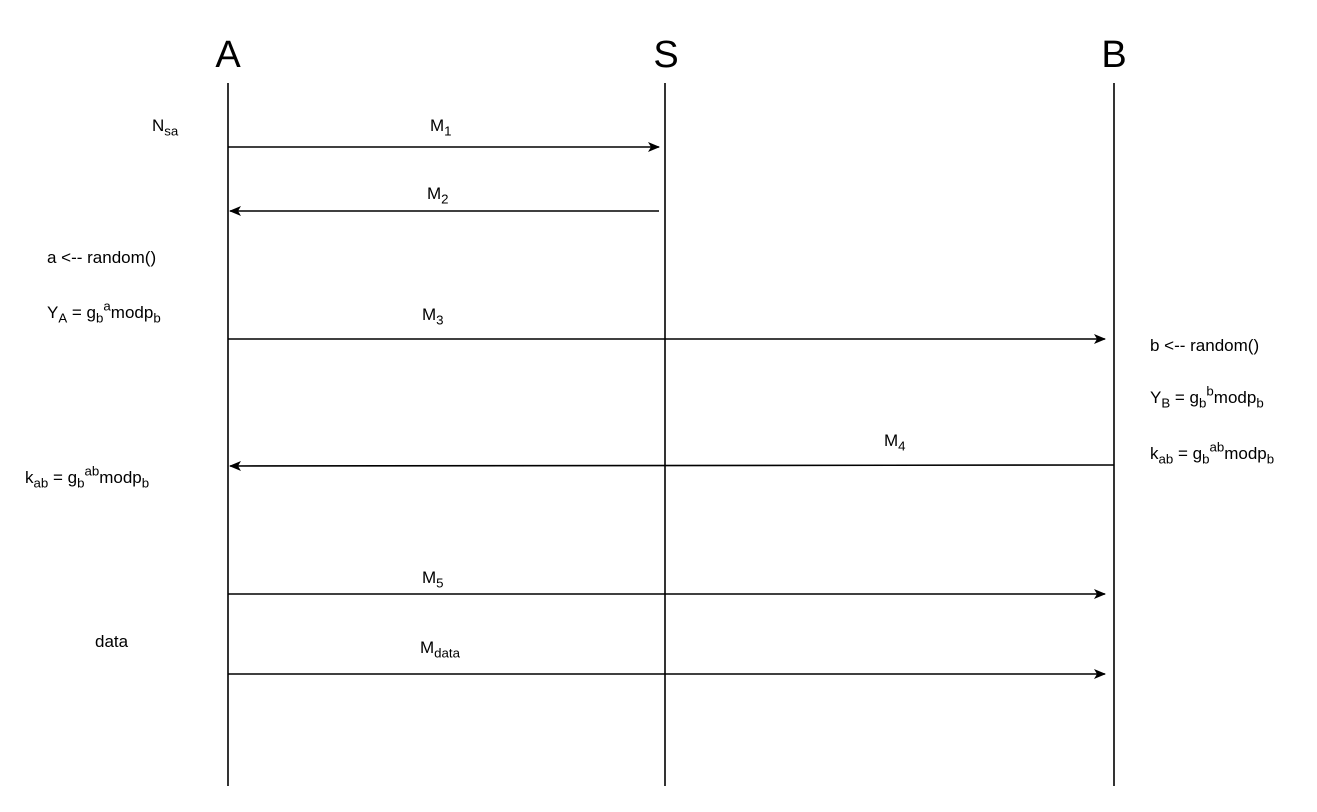  Describe the element at coordinates (1203, 403) in the screenshot. I see `note-yb-g-sub: b` at that location.